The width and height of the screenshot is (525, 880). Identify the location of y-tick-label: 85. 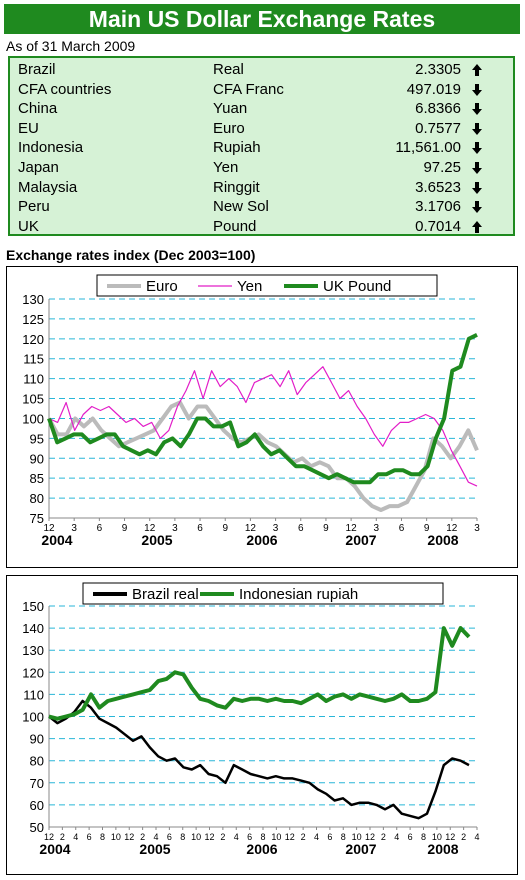
(37, 478).